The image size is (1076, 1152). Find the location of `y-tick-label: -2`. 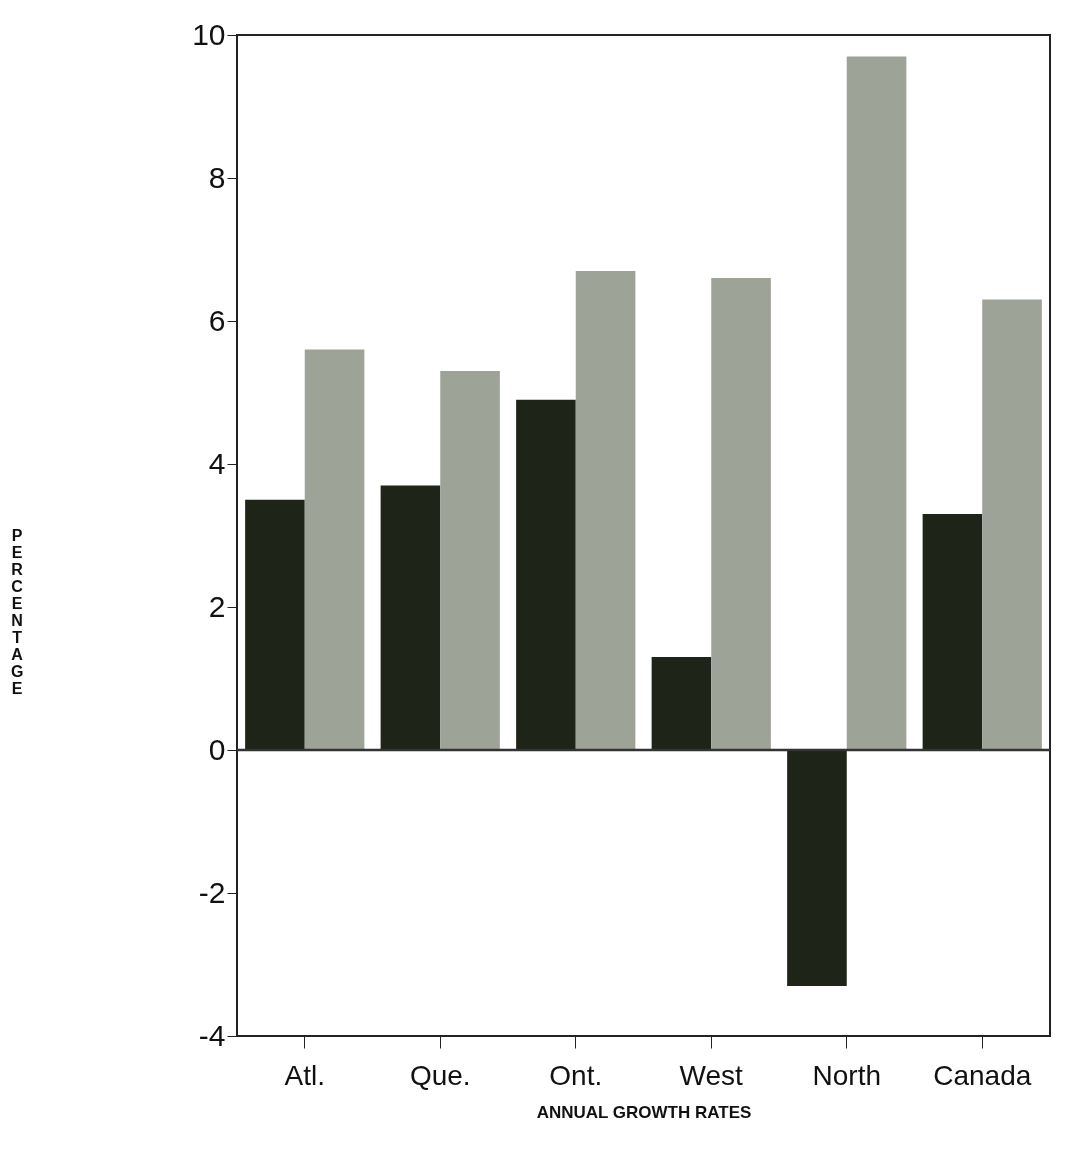

y-tick-label: -2 is located at coordinates (212, 892).